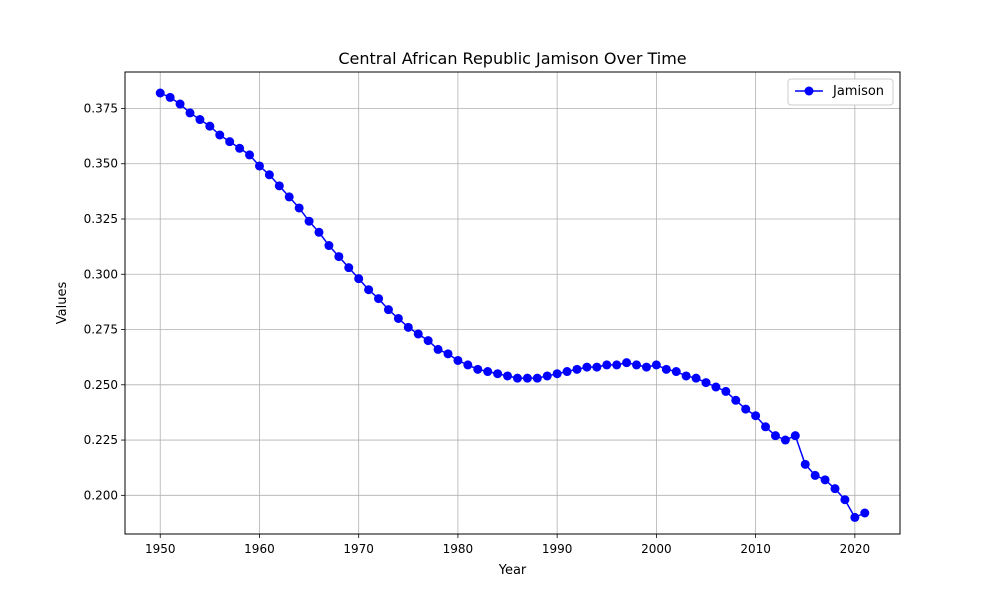  I want to click on legend: Jamison, so click(840, 92).